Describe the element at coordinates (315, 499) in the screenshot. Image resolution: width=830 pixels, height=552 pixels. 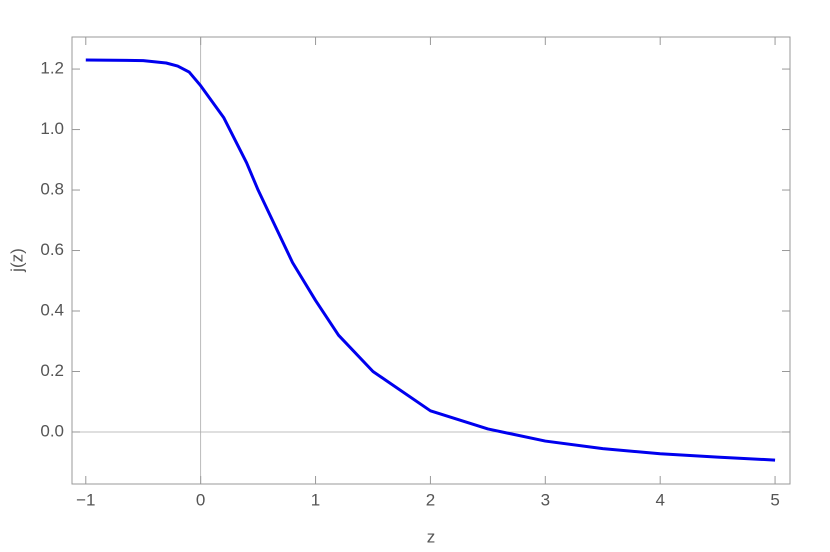
I see `x-tick-label: 1` at that location.